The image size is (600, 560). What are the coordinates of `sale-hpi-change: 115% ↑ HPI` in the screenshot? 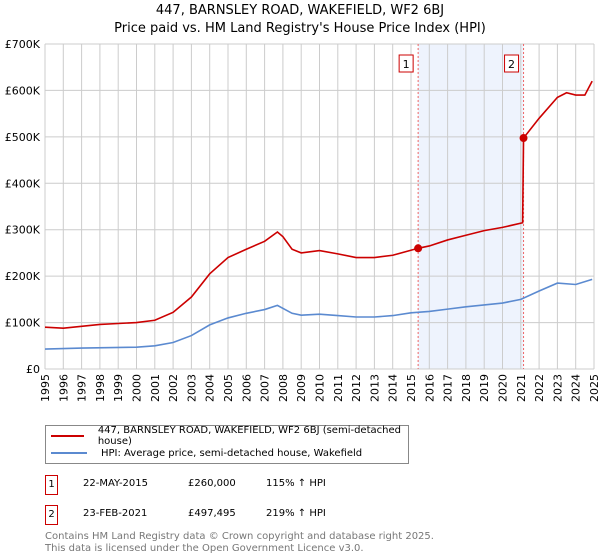 It's located at (296, 483).